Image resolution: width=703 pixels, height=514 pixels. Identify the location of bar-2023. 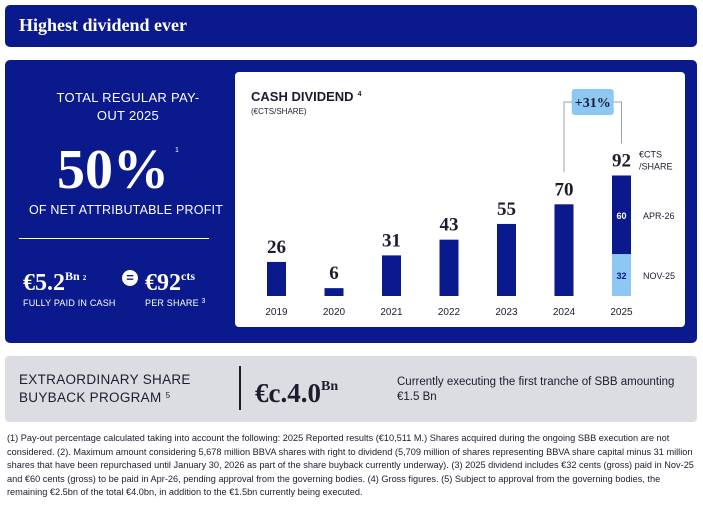
(506, 259).